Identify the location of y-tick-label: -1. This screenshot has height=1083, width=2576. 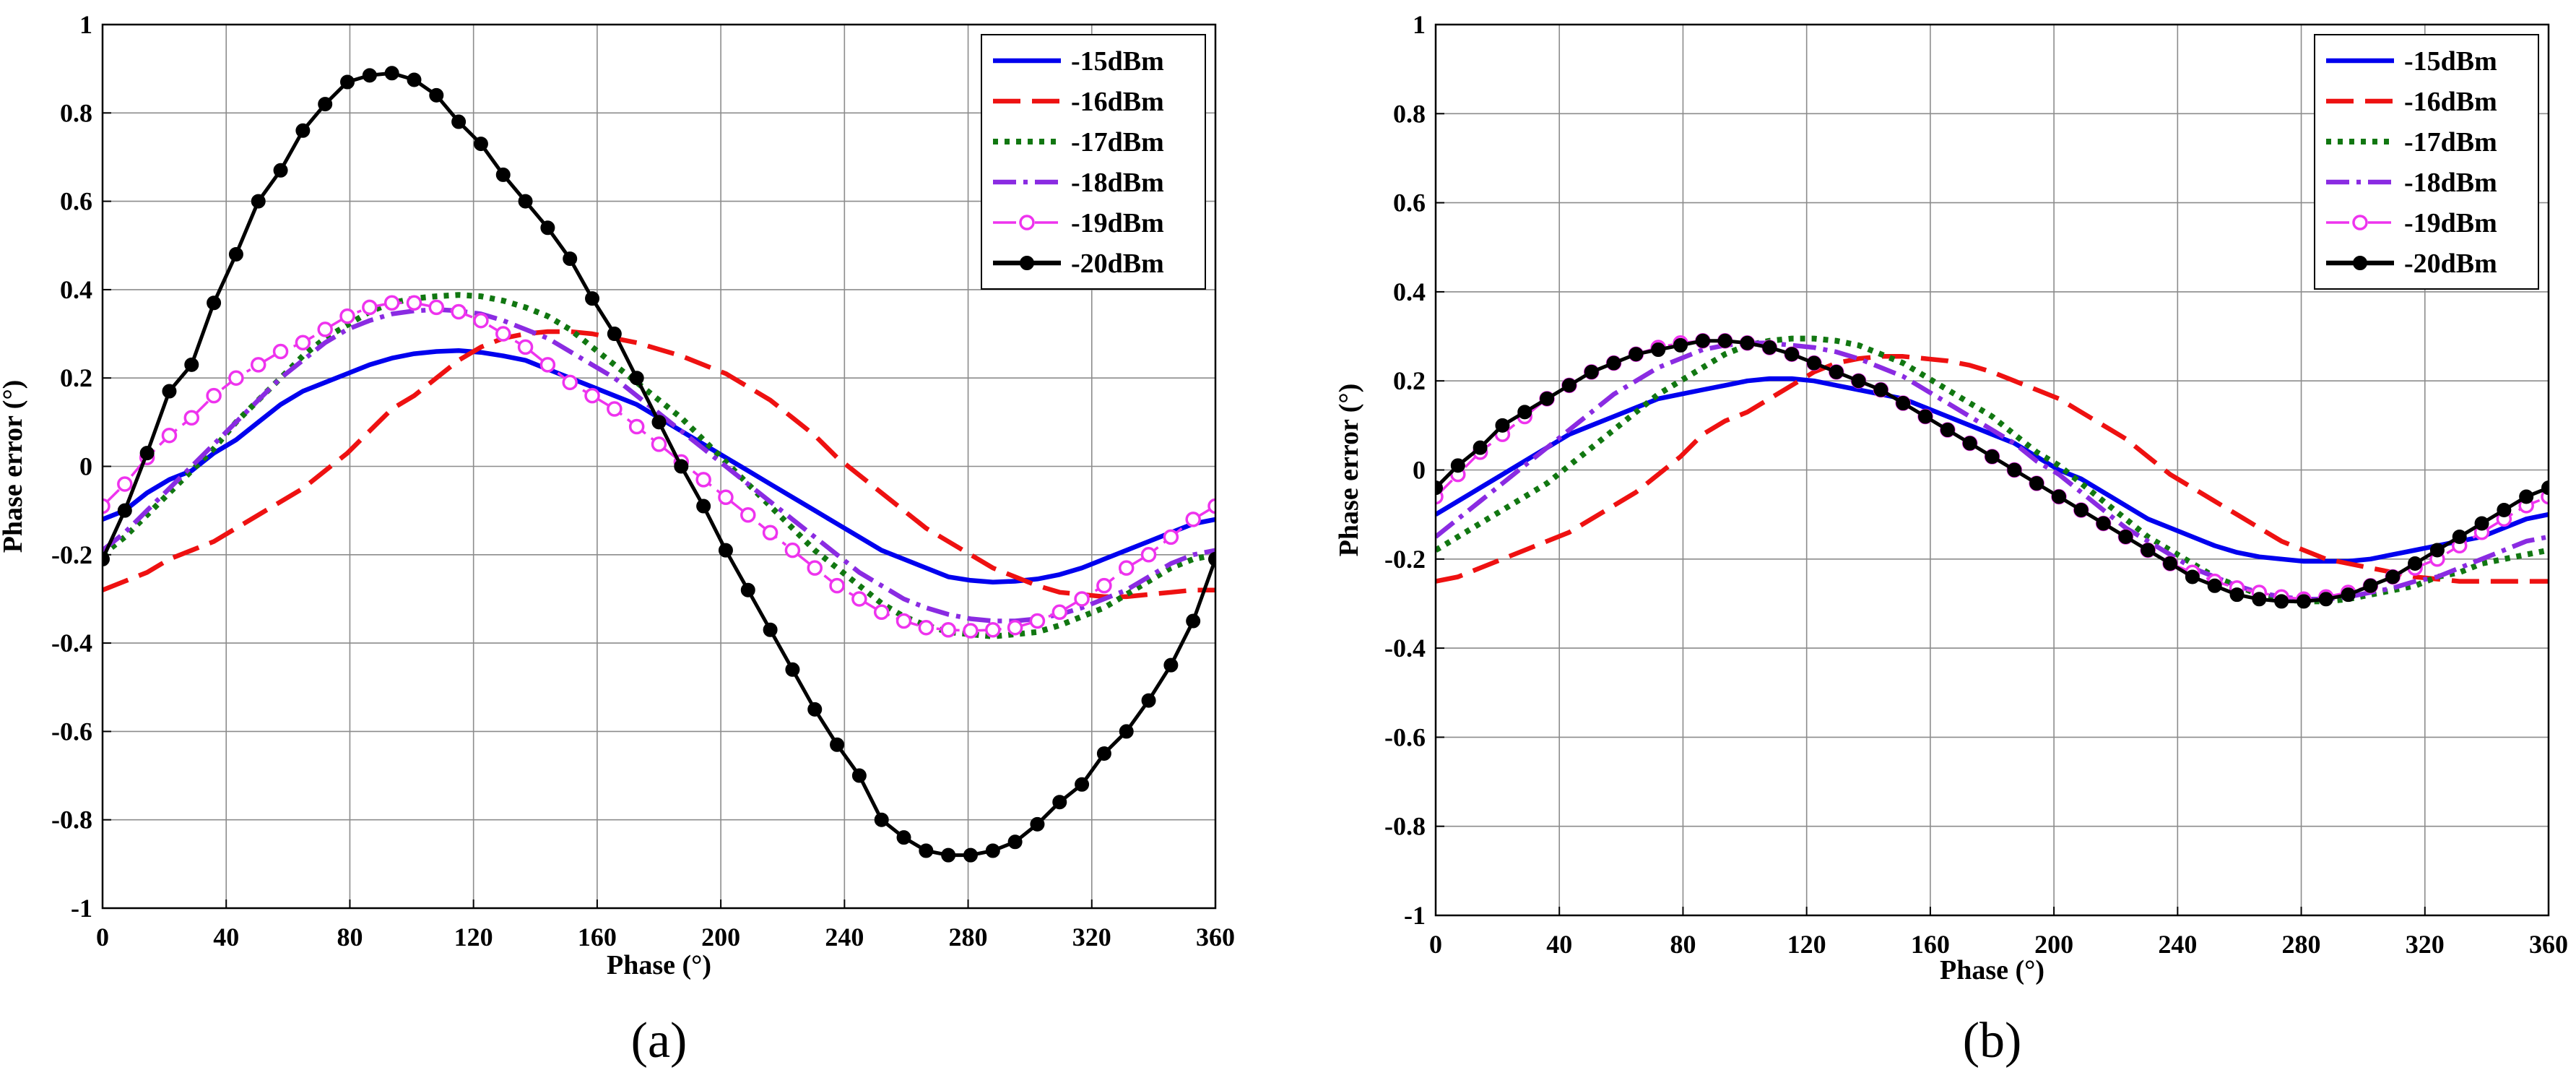
(81, 909).